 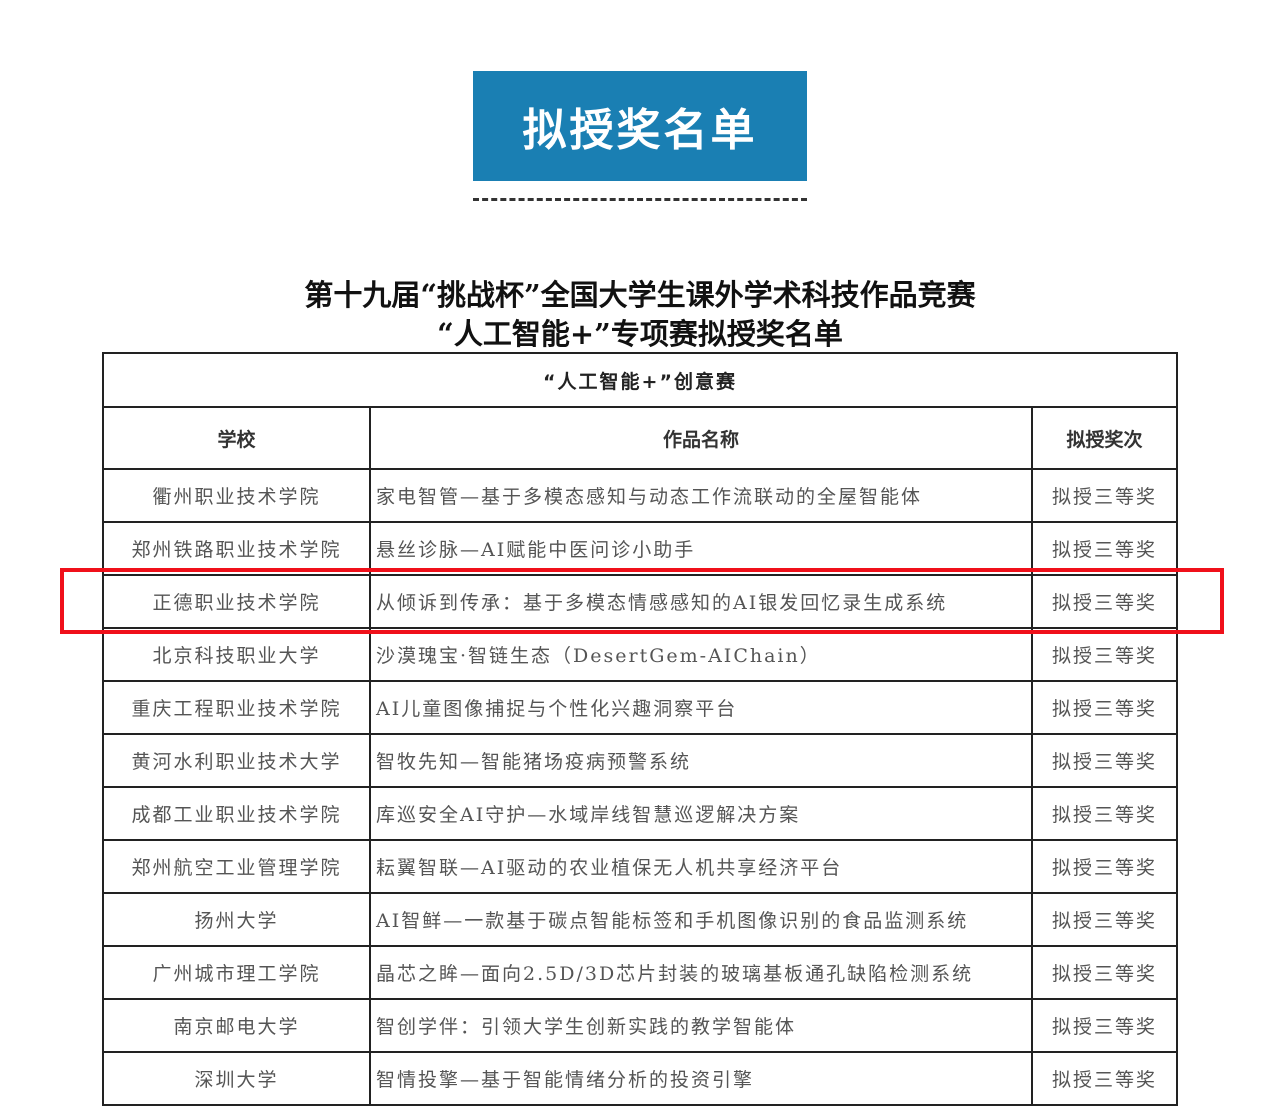 What do you see at coordinates (236, 438) in the screenshot?
I see `header-school: 学校` at bounding box center [236, 438].